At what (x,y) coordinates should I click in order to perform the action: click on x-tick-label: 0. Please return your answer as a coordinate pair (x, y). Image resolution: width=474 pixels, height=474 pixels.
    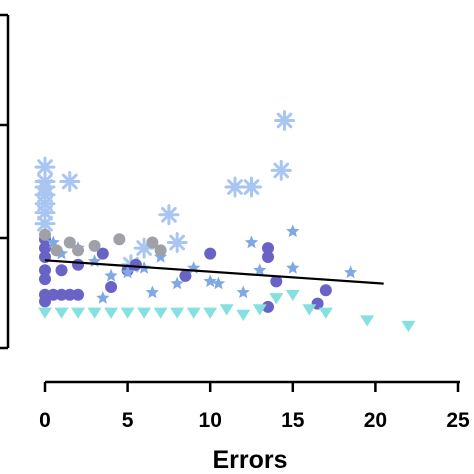
    Looking at the image, I should click on (45, 420).